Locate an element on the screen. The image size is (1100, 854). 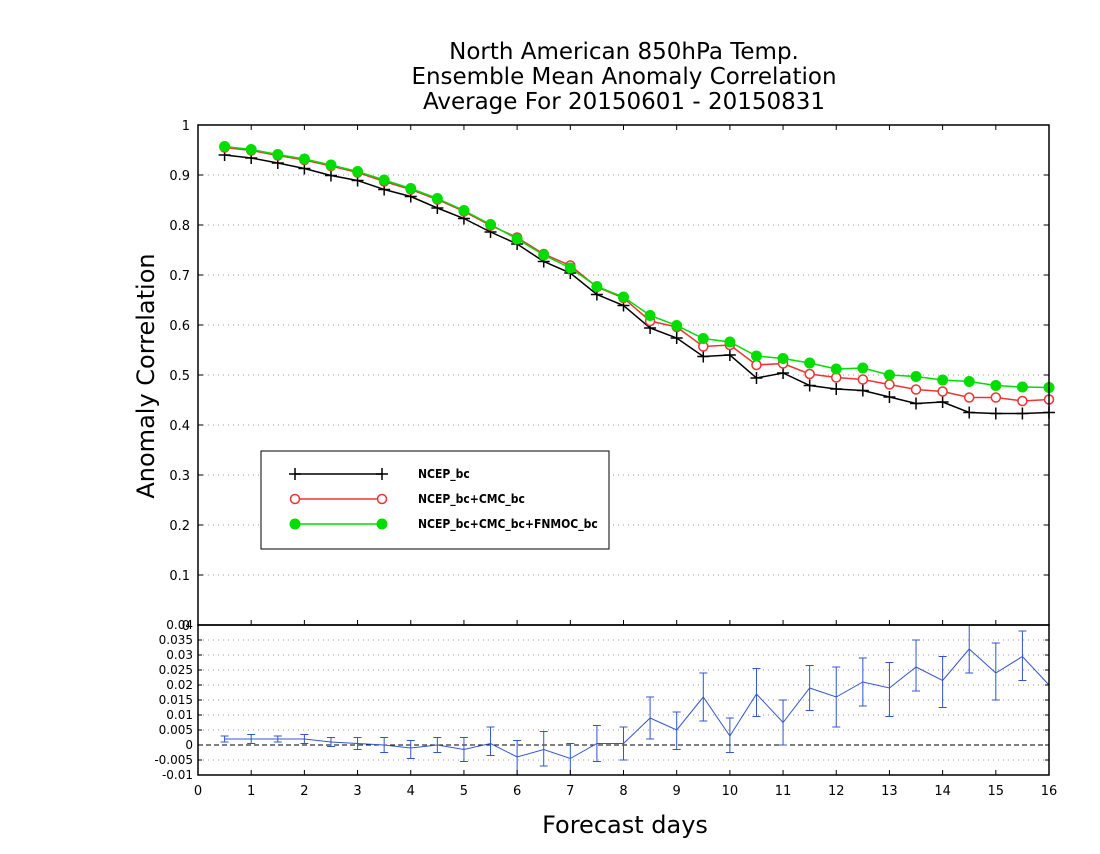
main-y-tick-labels: 0 0.1 0.2 0.3 0.4 0.5 0.6 0.7 0.8 0.9 1 is located at coordinates (179, 376).